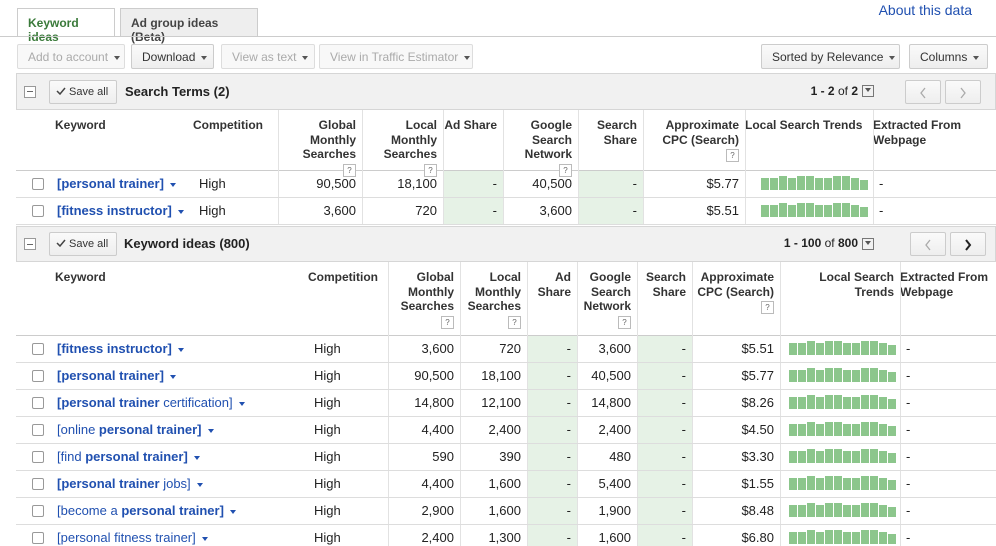 The image size is (996, 546). Describe the element at coordinates (130, 483) in the screenshot. I see `keyword-link: [personal trainer jobs]` at that location.